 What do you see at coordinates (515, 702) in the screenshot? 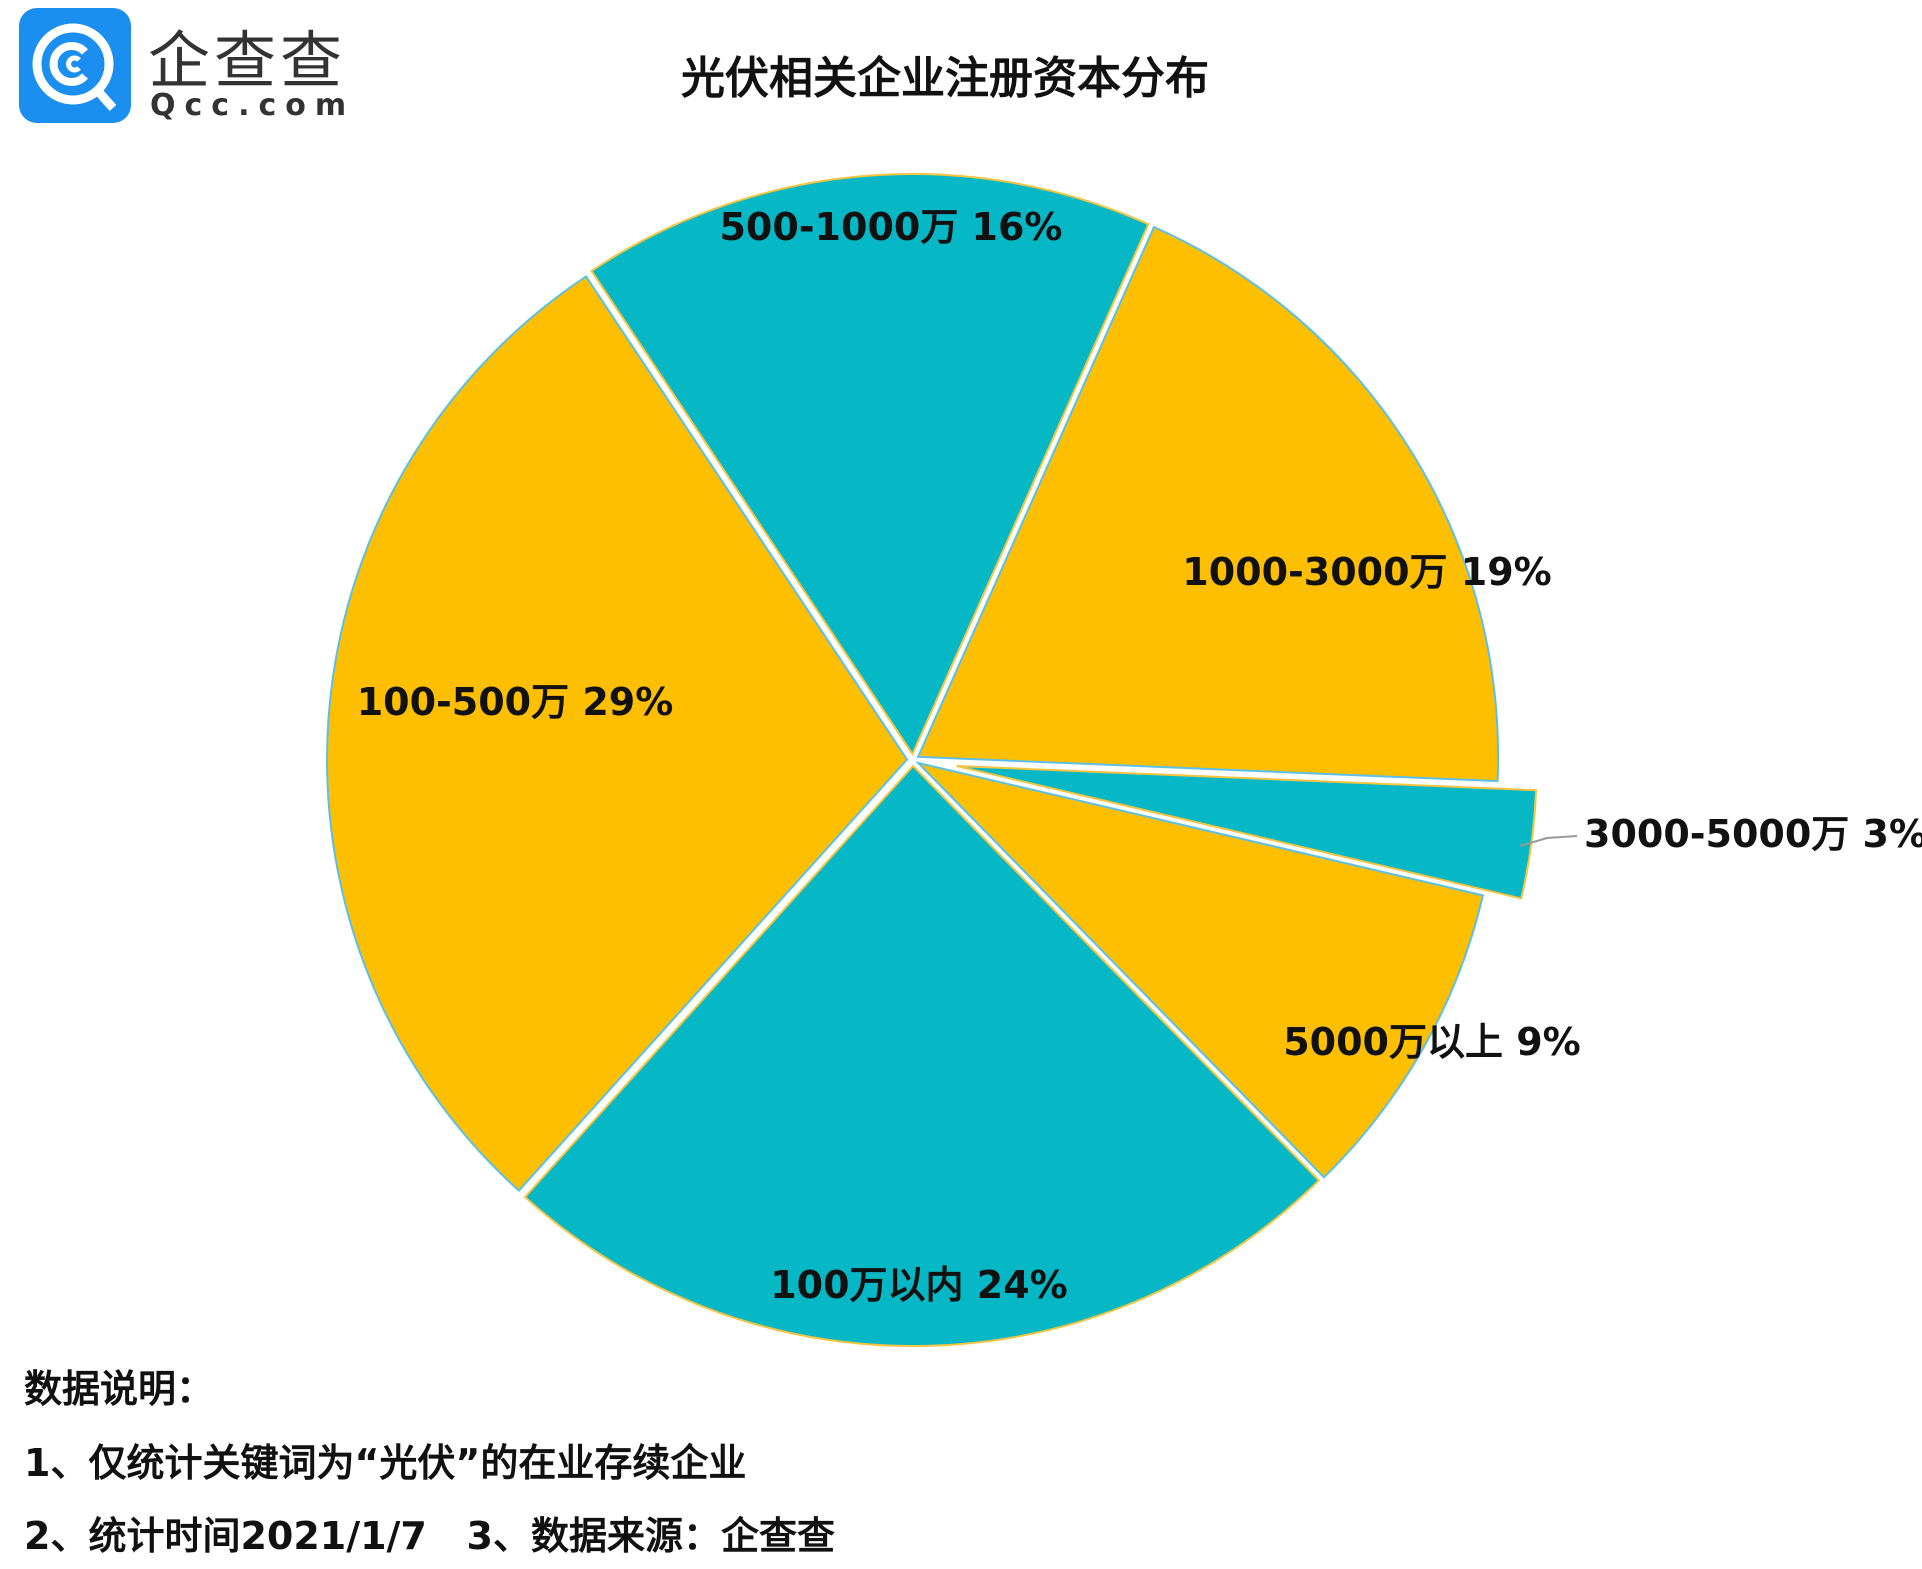
I see `slice-label: 100-500万 29%` at bounding box center [515, 702].